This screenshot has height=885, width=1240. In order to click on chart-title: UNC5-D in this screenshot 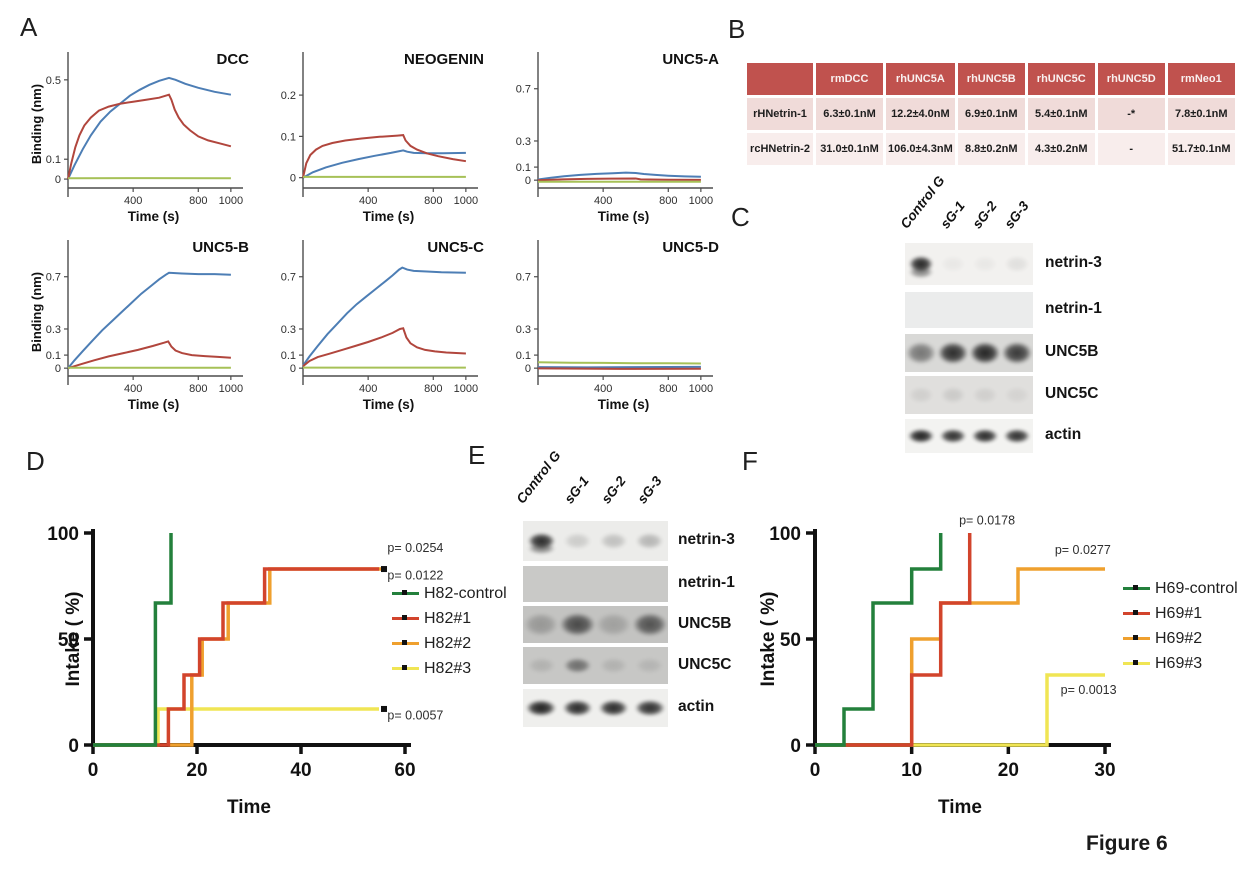, I will do `click(690, 247)`.